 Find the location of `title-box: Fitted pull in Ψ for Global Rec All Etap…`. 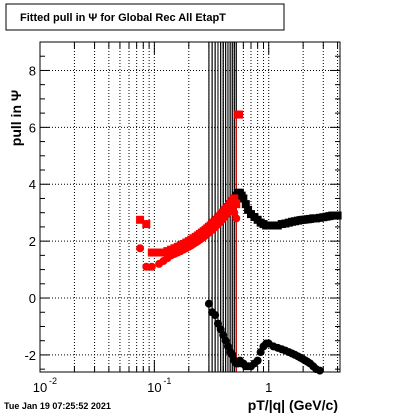

title-box: Fitted pull in Ψ for Global Rec All Etap… is located at coordinates (145, 17).